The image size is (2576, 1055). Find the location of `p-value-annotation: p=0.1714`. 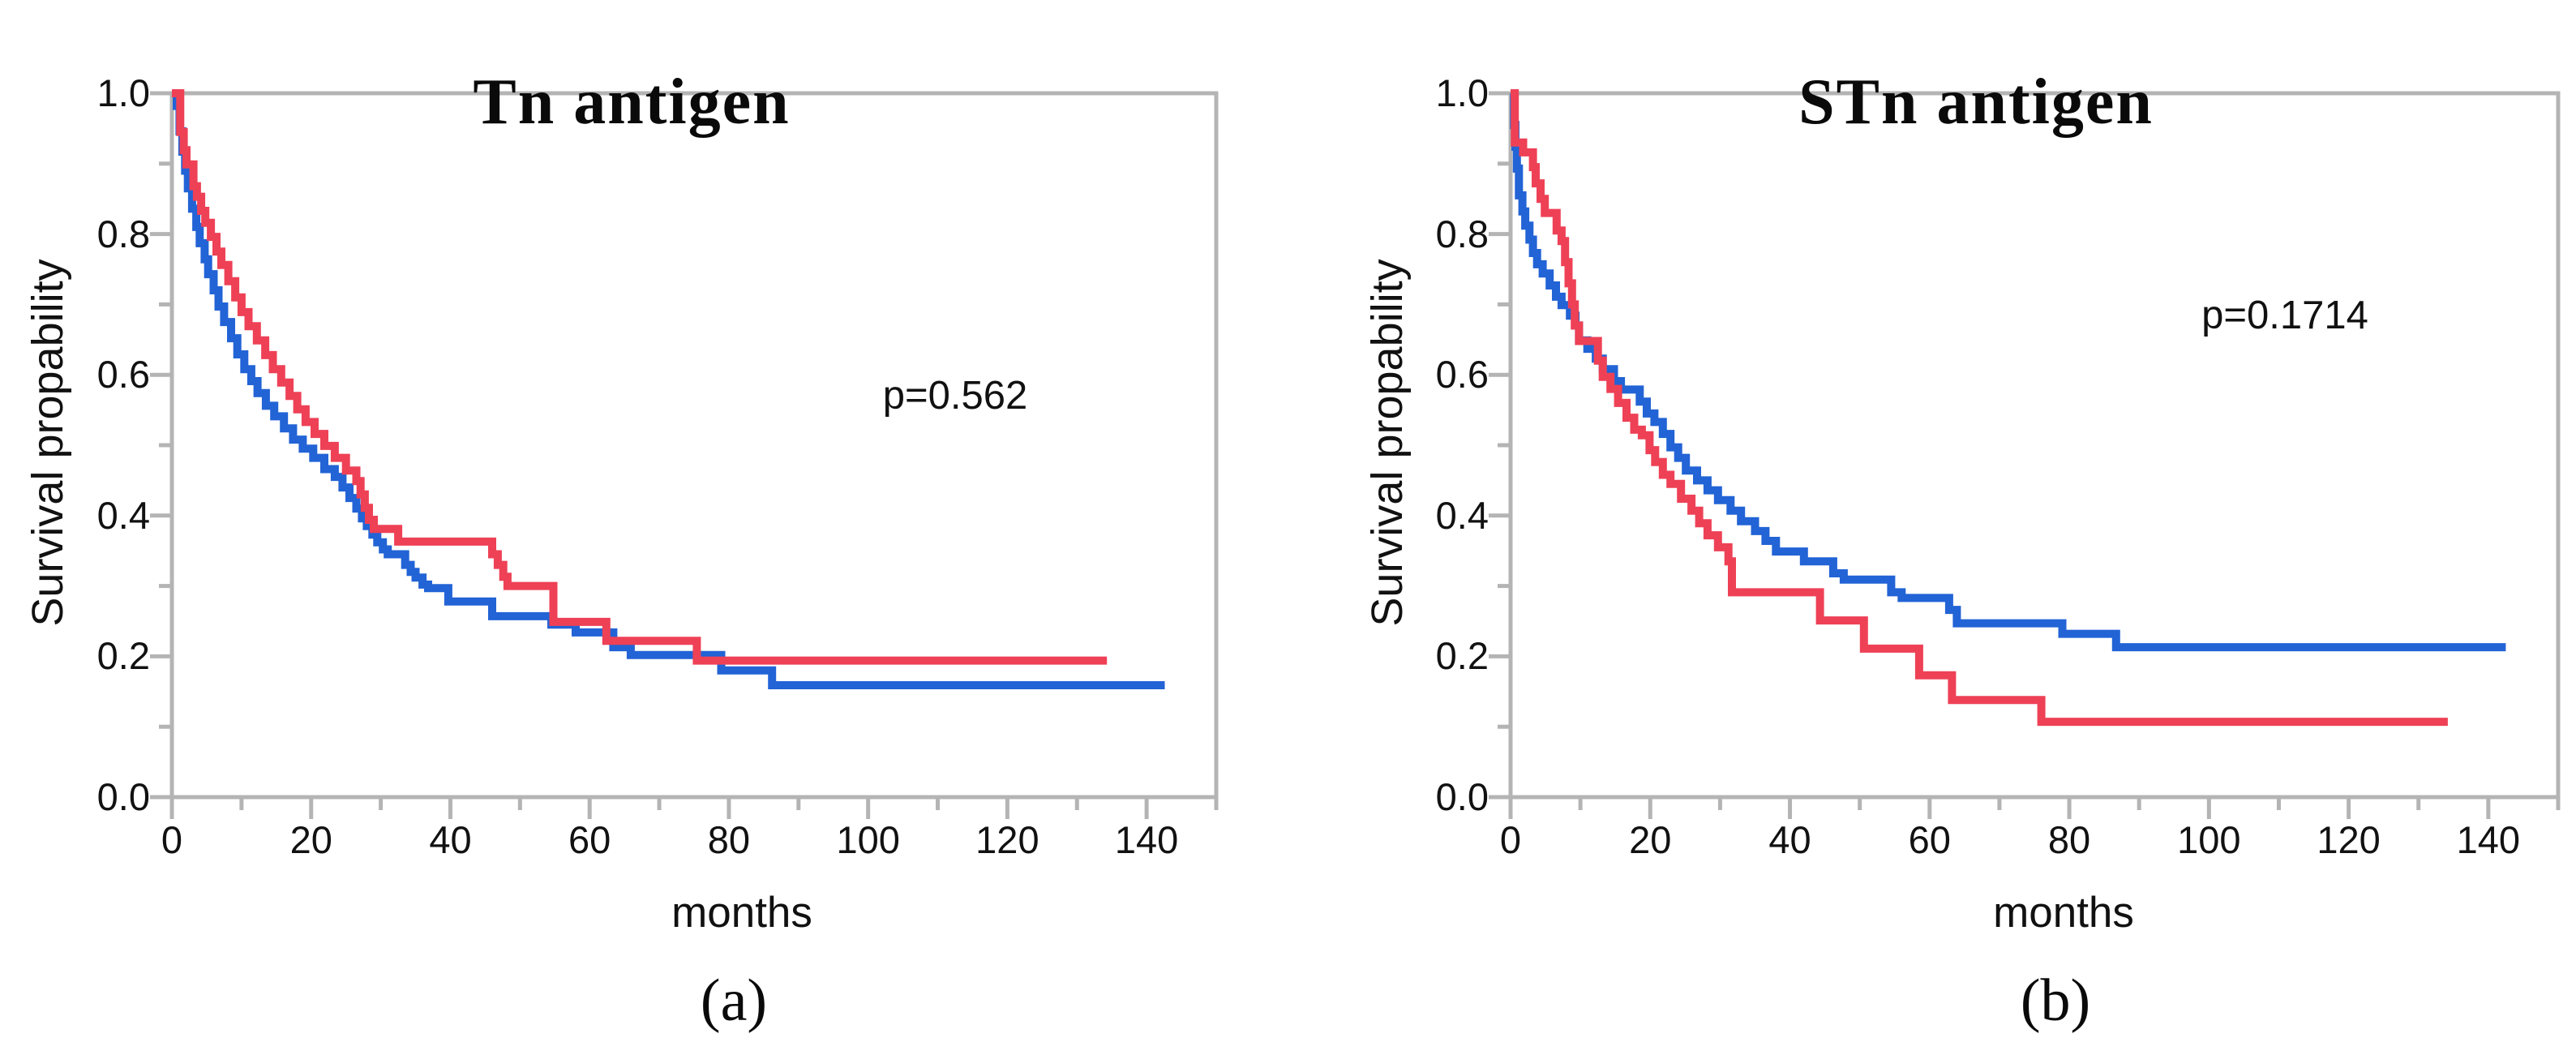

p-value-annotation: p=0.1714 is located at coordinates (2284, 315).